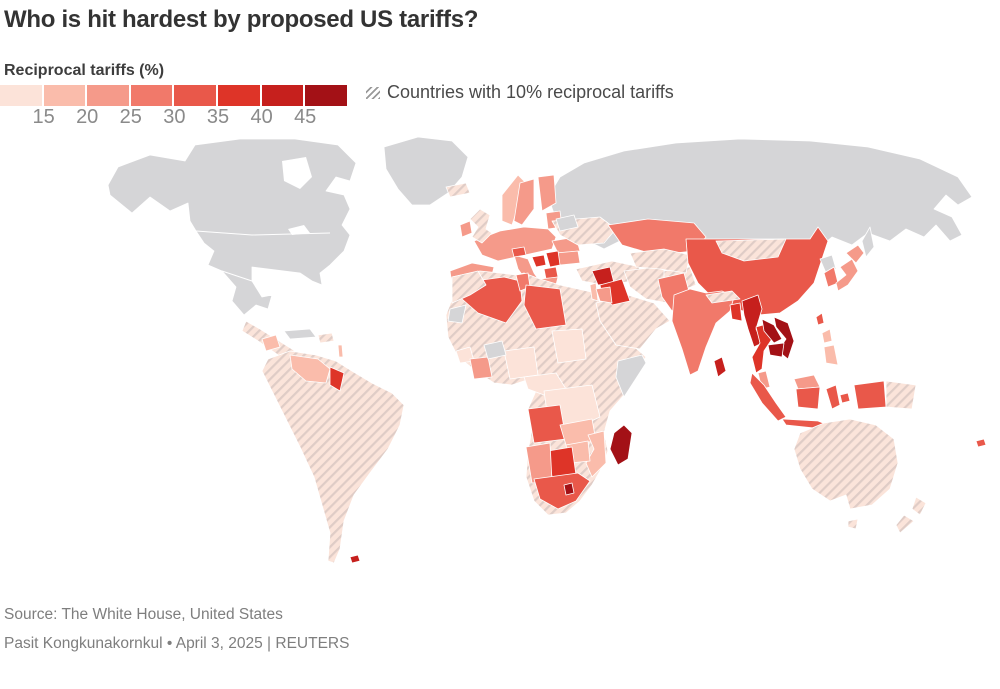  What do you see at coordinates (621, 445) in the screenshot?
I see `country-madagascar` at bounding box center [621, 445].